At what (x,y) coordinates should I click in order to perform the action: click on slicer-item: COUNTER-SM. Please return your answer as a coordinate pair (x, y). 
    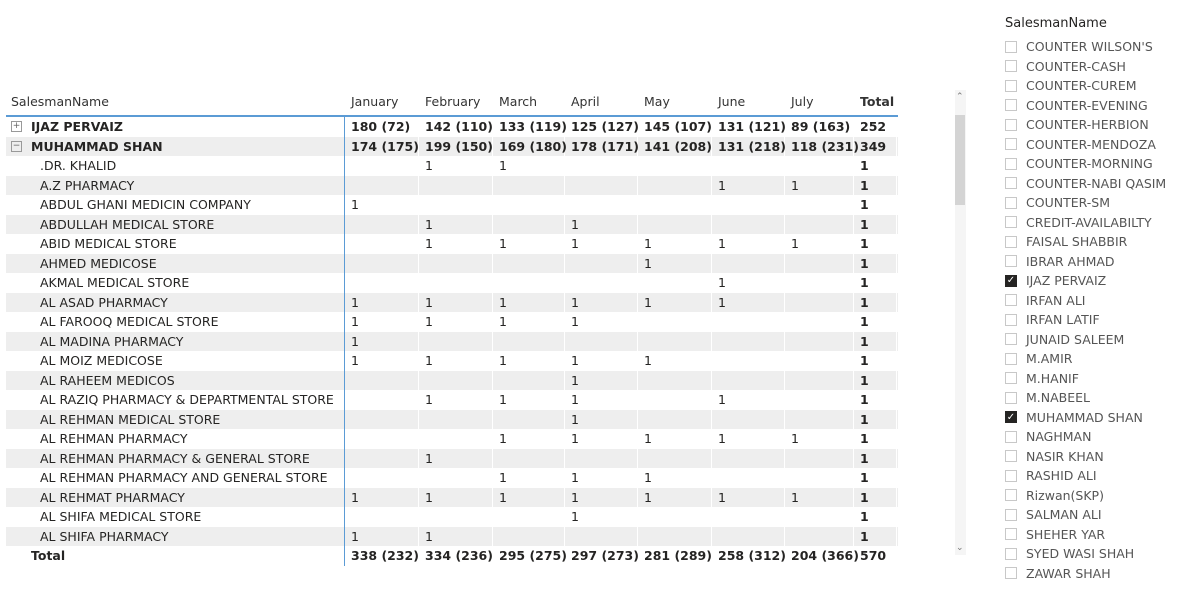
    Looking at the image, I should click on (1085, 203).